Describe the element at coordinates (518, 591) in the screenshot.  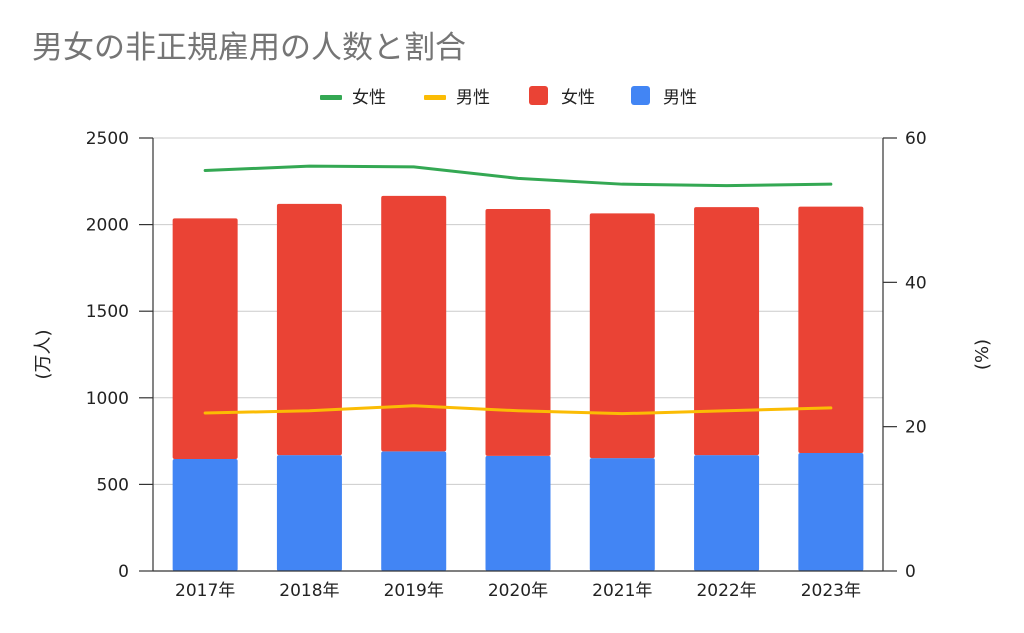
I see `x-tick-label: 2020年` at that location.